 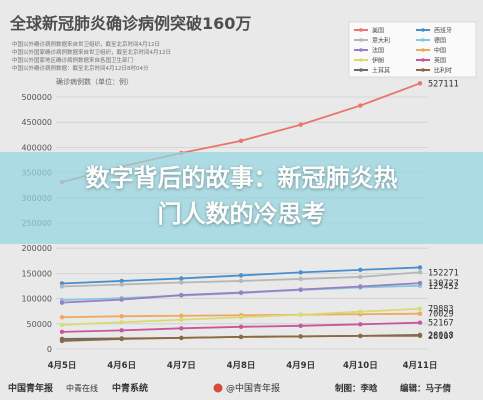 I want to click on end-value-label: 70029, so click(x=441, y=315).